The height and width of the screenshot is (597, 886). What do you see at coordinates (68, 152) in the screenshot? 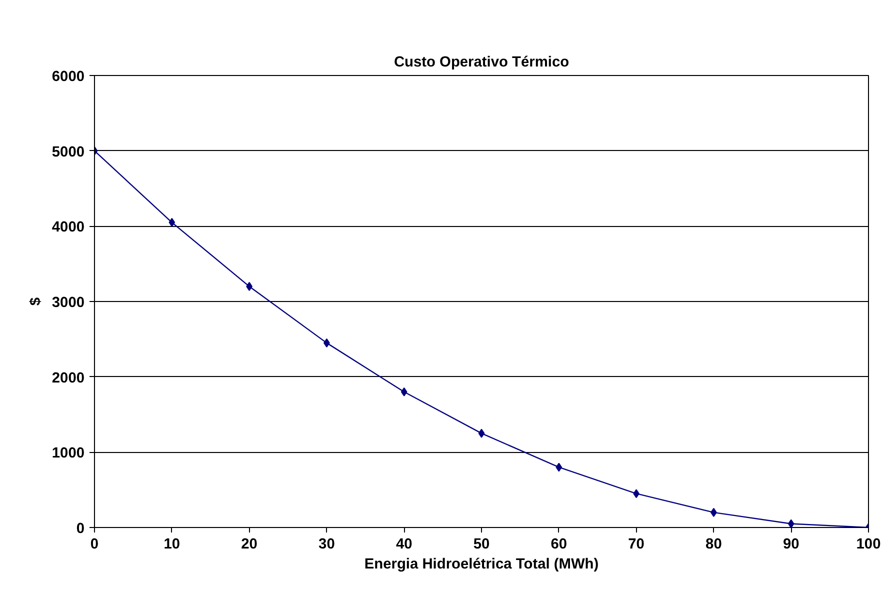
I see `y-tick-label: 5000` at bounding box center [68, 152].